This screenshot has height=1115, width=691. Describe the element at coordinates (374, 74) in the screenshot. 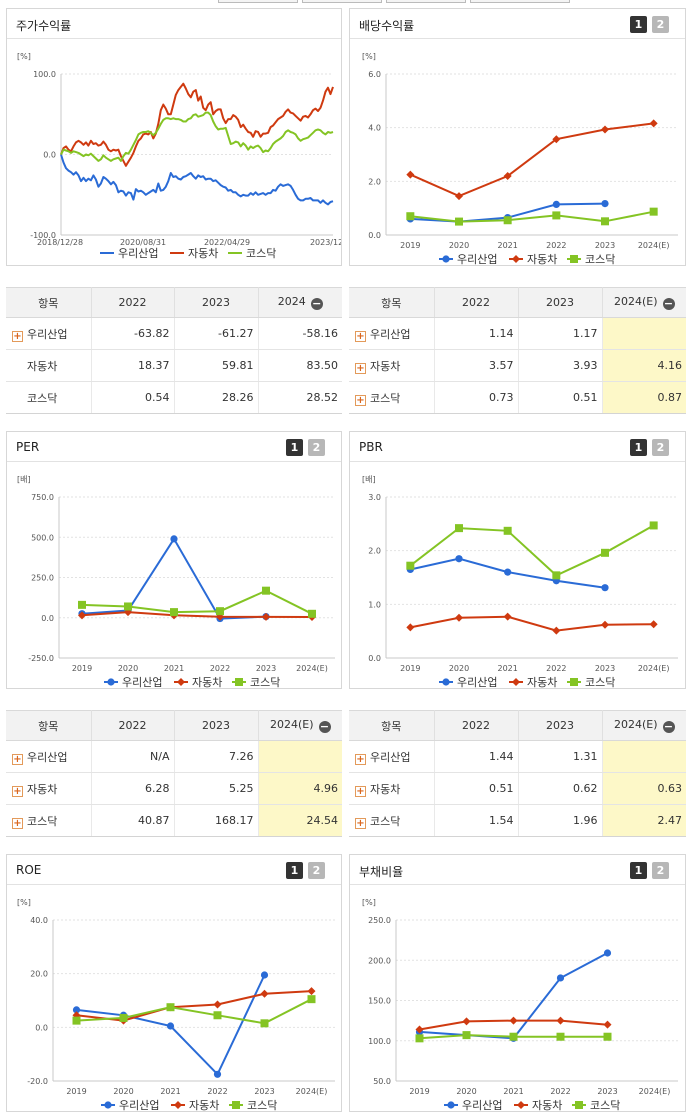

I see `y-tick-label: 6.0` at that location.